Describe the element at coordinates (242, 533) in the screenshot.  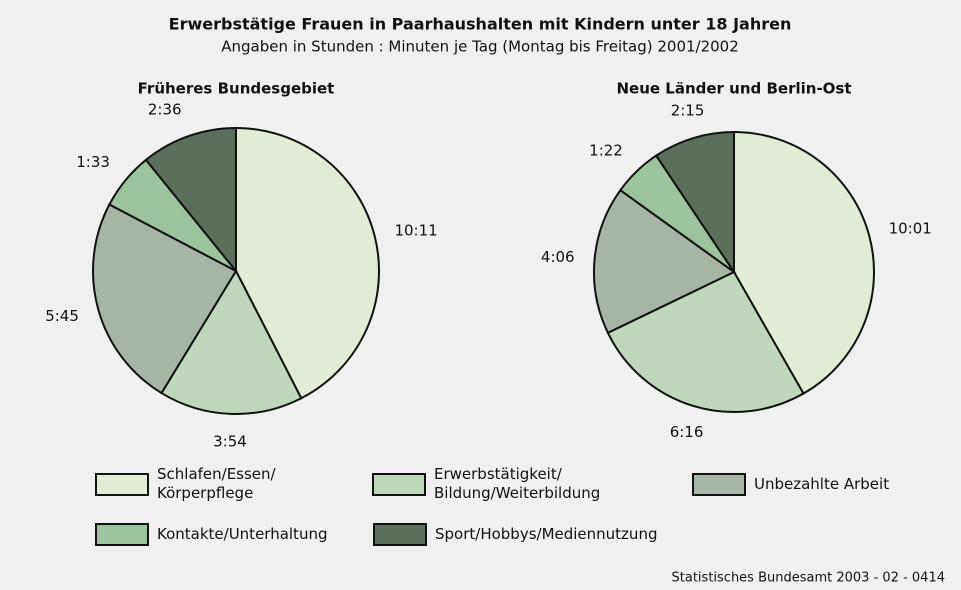
I see `legend-label: Kontakte/Unterhaltung` at that location.